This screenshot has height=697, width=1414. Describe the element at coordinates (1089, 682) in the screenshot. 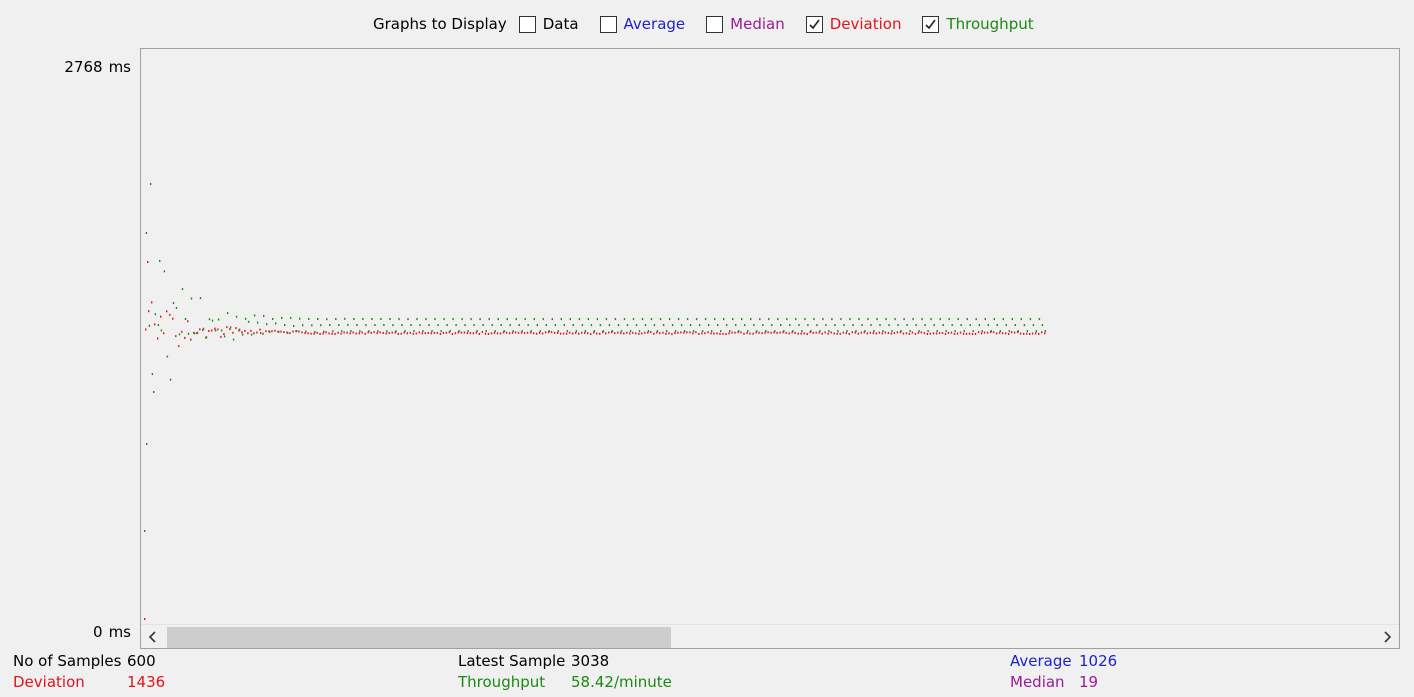

I see `median-value: 19` at that location.